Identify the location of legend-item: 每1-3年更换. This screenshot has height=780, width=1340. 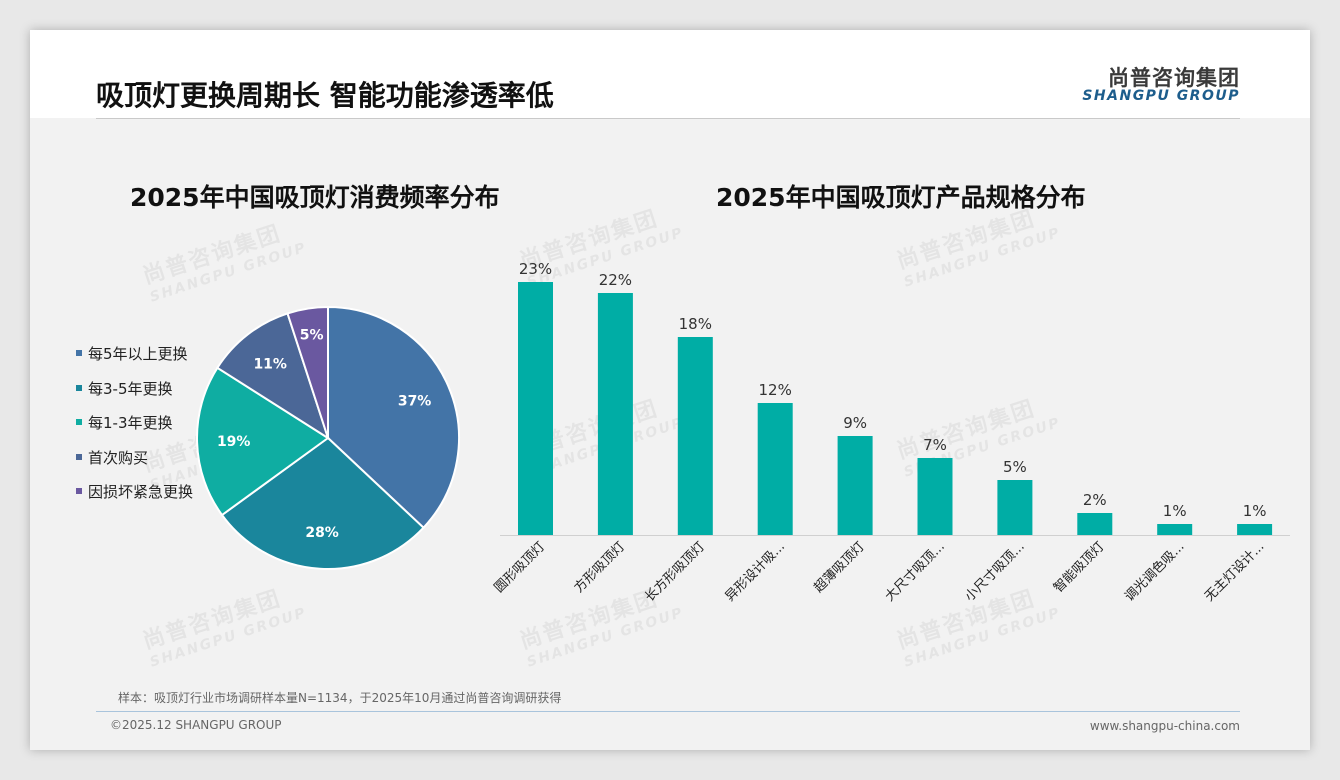
(134, 429).